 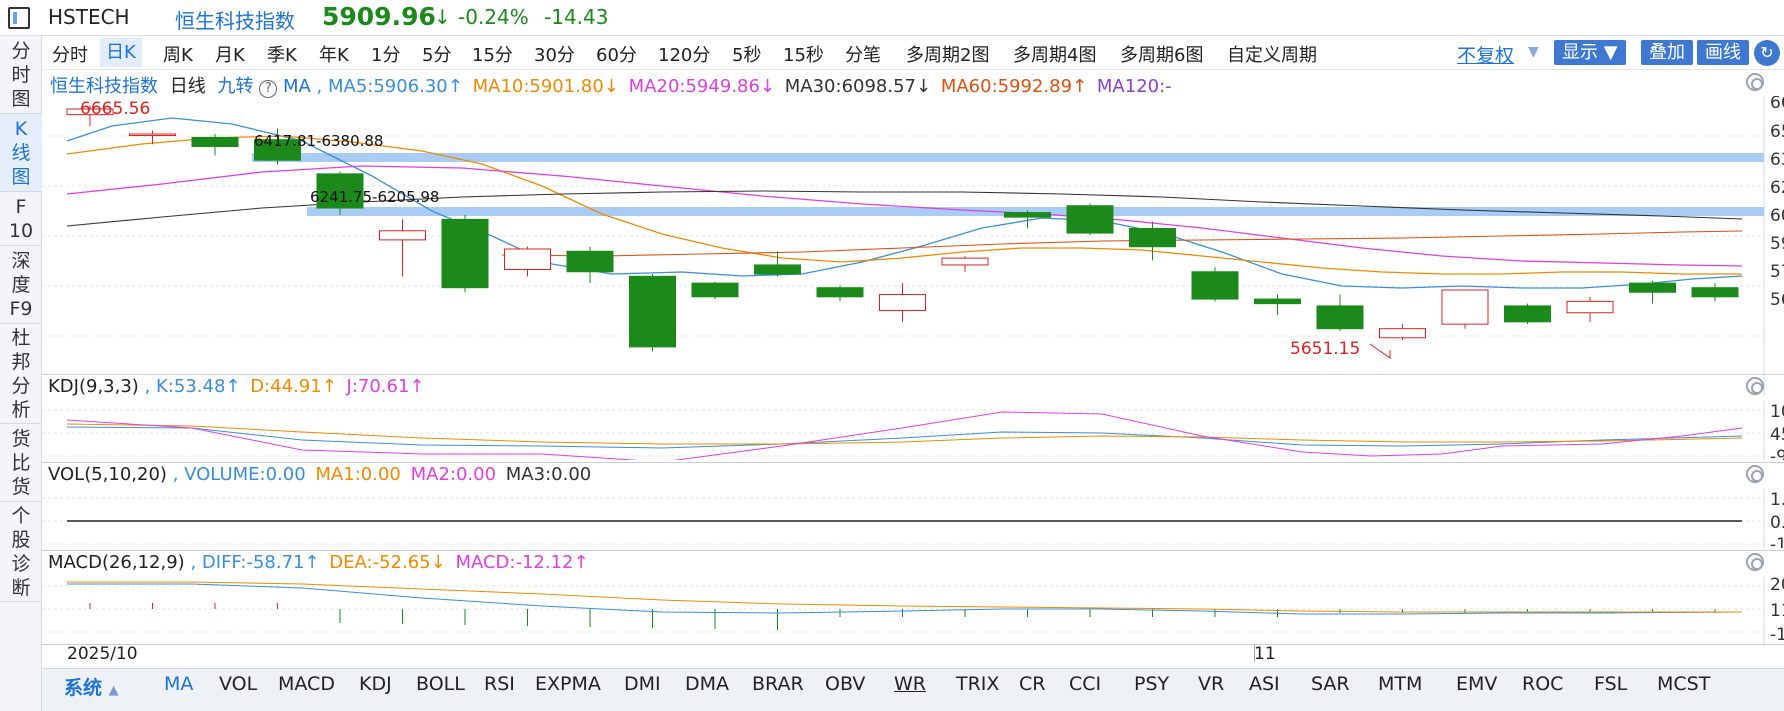 I want to click on period-120min: 120分, so click(x=684, y=55).